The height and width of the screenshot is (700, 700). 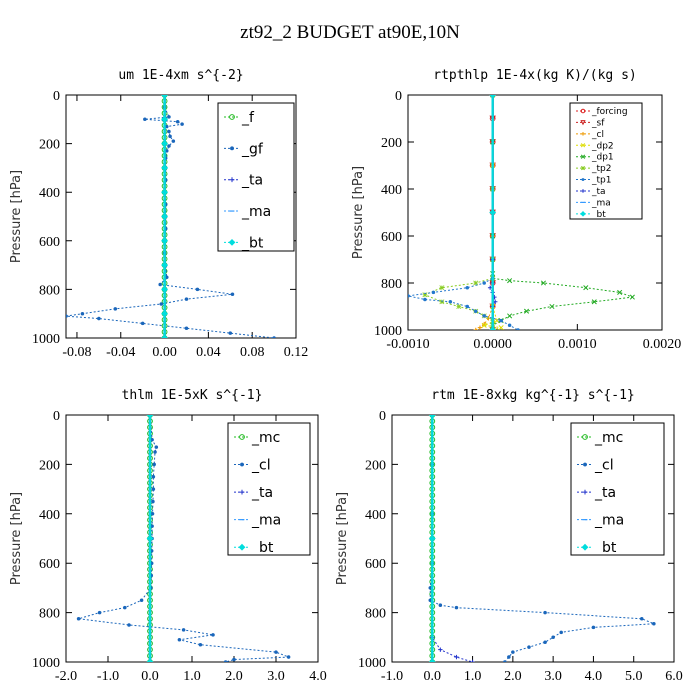 What do you see at coordinates (261, 466) in the screenshot?
I see `legend-label: _cl` at bounding box center [261, 466].